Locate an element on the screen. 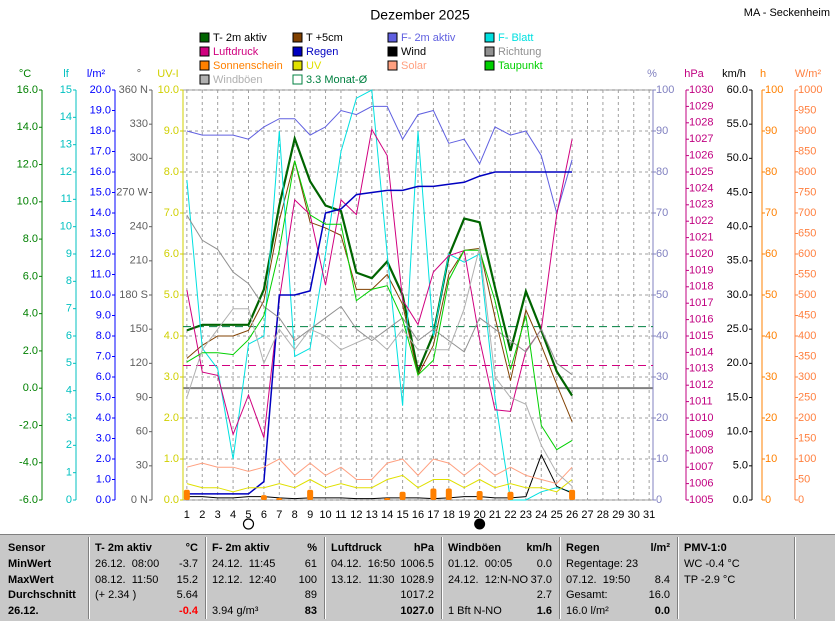 The image size is (835, 621). x-tick-label: 24 is located at coordinates (541, 515).